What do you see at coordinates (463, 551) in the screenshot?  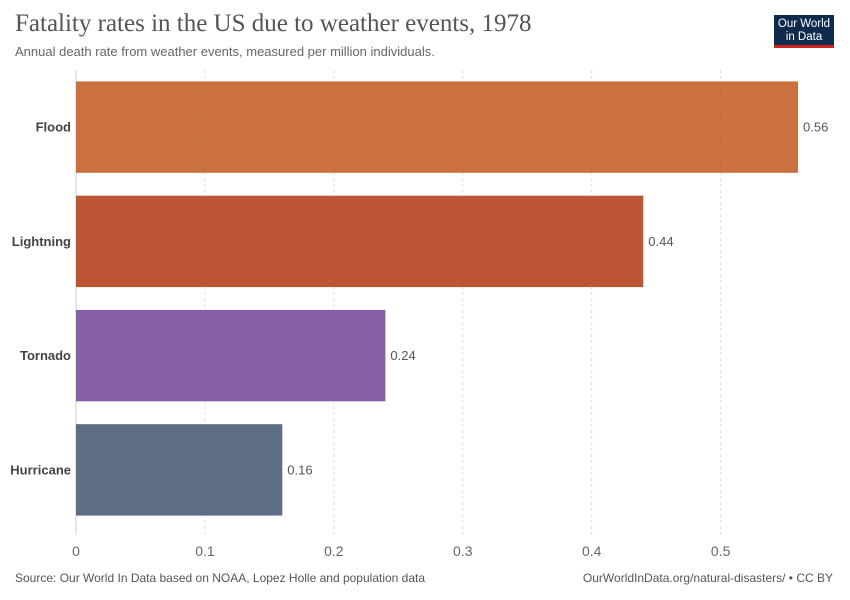 I see `x-tick-label: 0.3` at bounding box center [463, 551].